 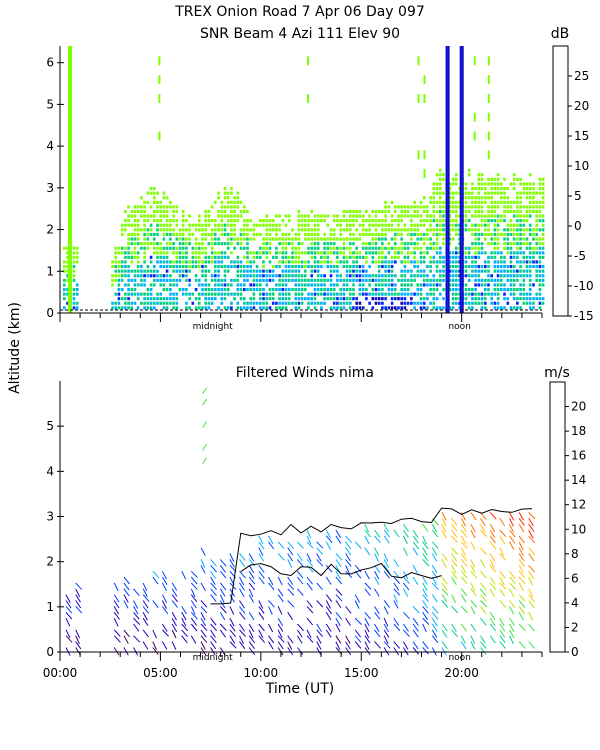 What do you see at coordinates (488, 80) in the screenshot?
I see `snr-streak` at bounding box center [488, 80].